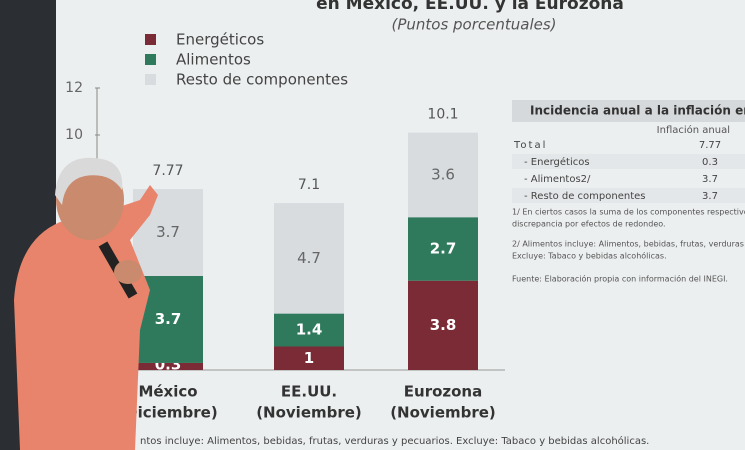 This screenshot has height=450, width=745. I want to click on value-label: 1, so click(309, 358).